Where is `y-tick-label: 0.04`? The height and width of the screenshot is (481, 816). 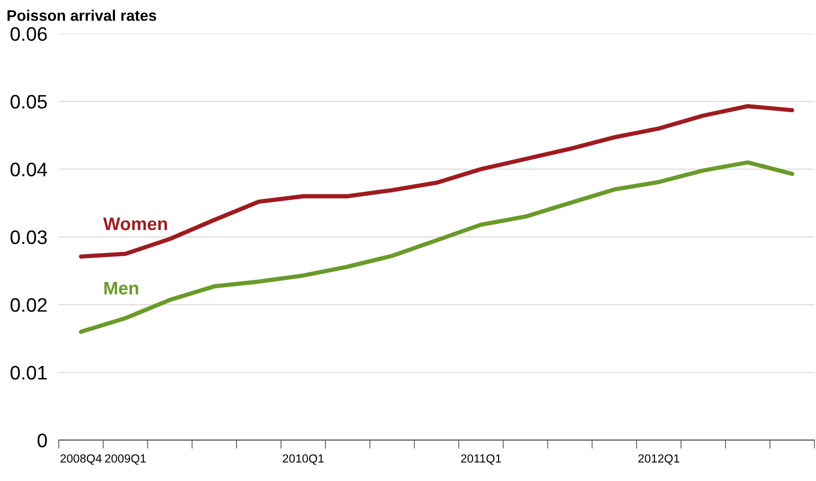 y-tick-label: 0.04 is located at coordinates (29, 169).